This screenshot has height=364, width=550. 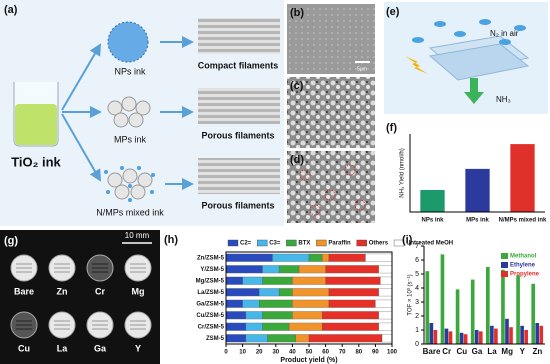 What do you see at coordinates (171, 240) in the screenshot?
I see `panel-label: (h)` at bounding box center [171, 240].